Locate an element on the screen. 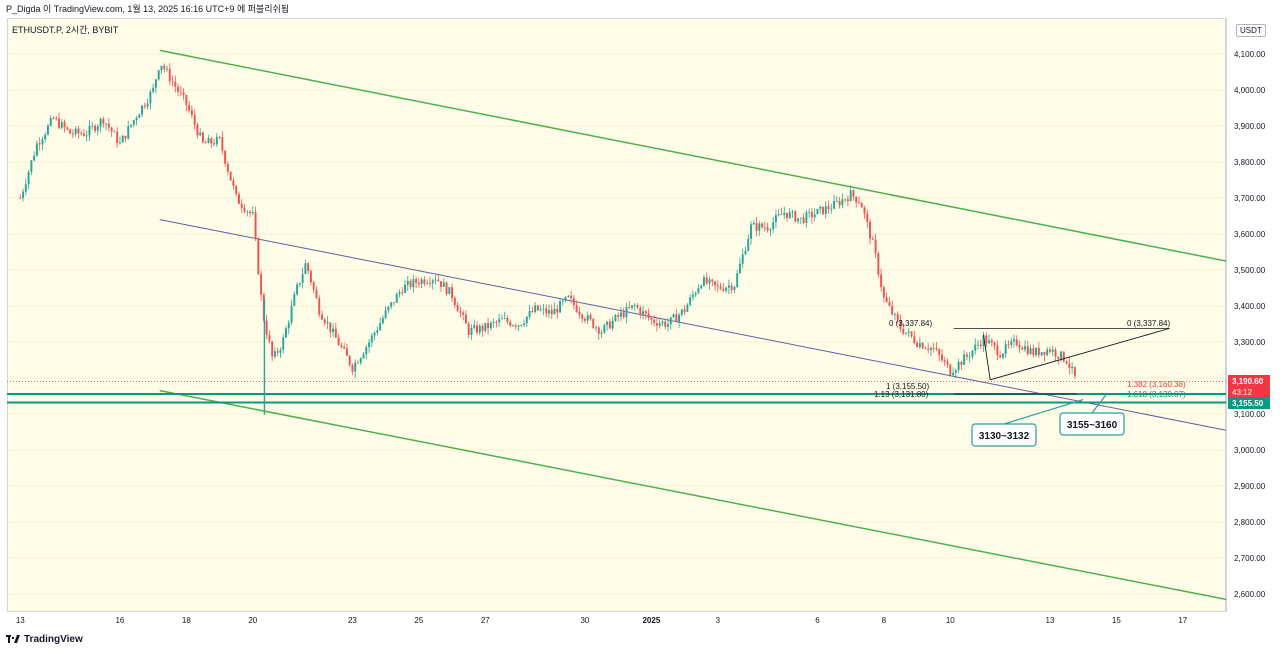 The image size is (1280, 654). x-tick-label: 25 is located at coordinates (418, 620).